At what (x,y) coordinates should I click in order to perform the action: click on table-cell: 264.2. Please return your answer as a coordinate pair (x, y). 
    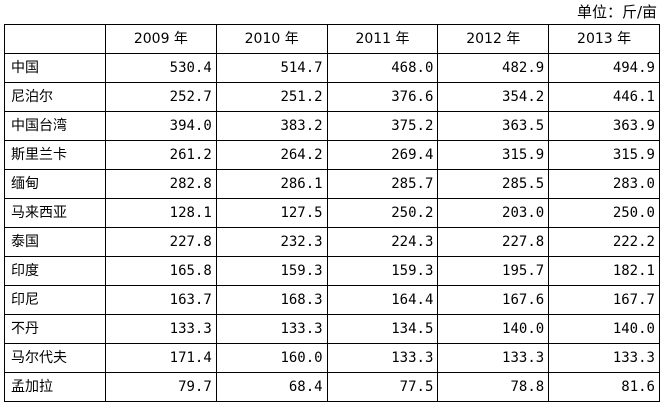
    Looking at the image, I should click on (271, 155).